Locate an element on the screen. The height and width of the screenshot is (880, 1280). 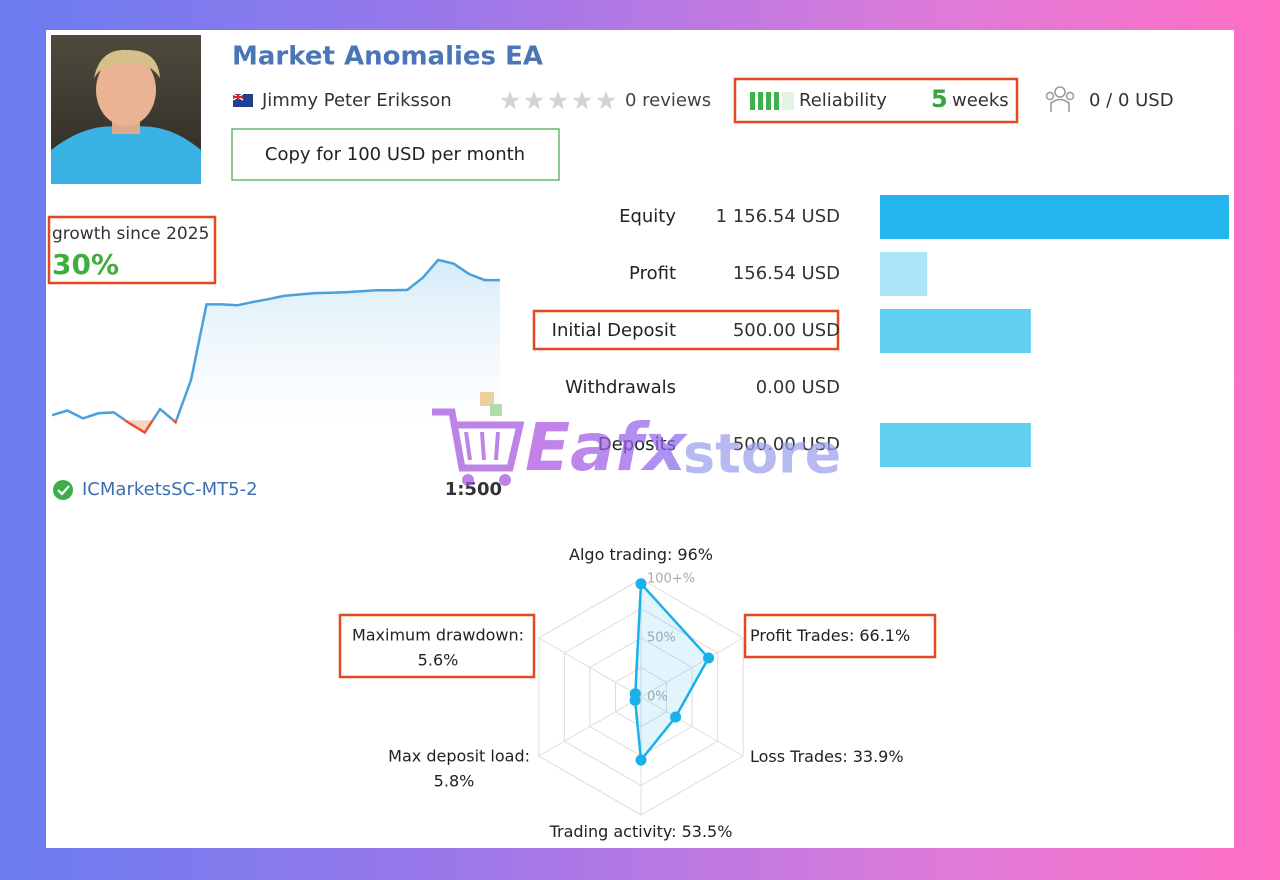
radar-label-group: Loss Trades: 33.9% is located at coordinates (827, 756).